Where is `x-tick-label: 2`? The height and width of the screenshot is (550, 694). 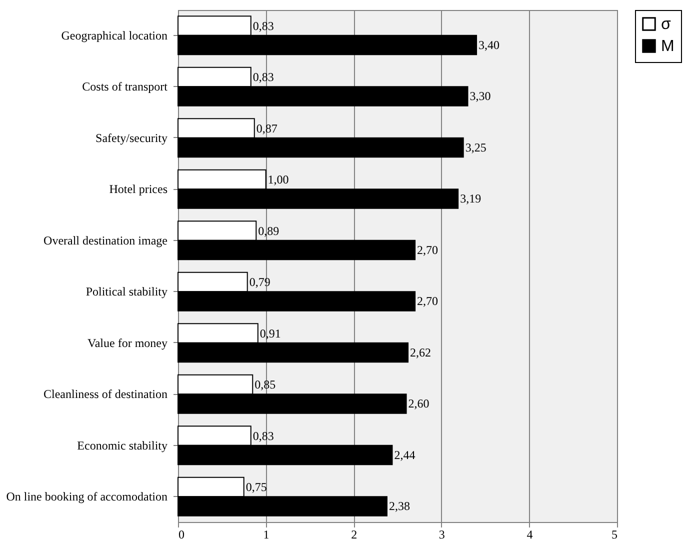 x-tick-label: 2 is located at coordinates (354, 535).